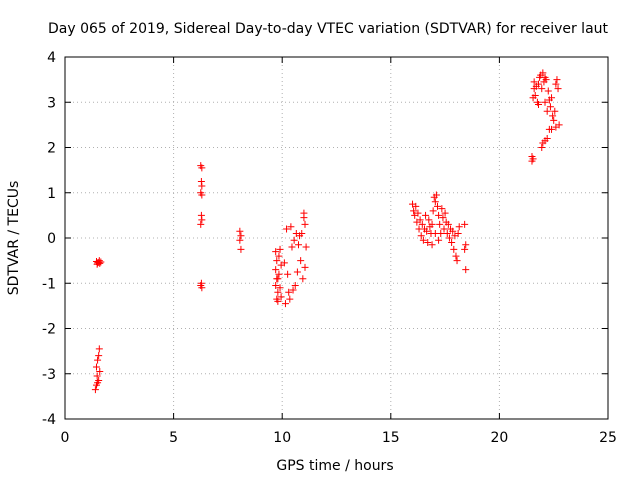 This screenshot has width=640, height=480. Describe the element at coordinates (49, 375) in the screenshot. I see `y-tick-label: -3` at that location.